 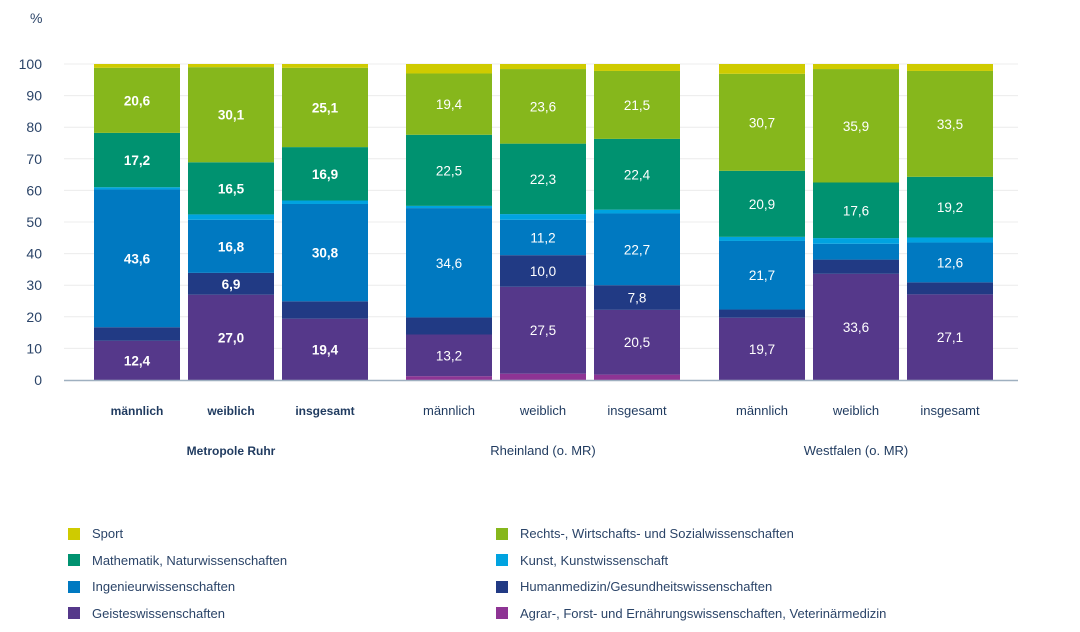 I want to click on legend-label: Geisteswissenschaften, so click(x=158, y=613).